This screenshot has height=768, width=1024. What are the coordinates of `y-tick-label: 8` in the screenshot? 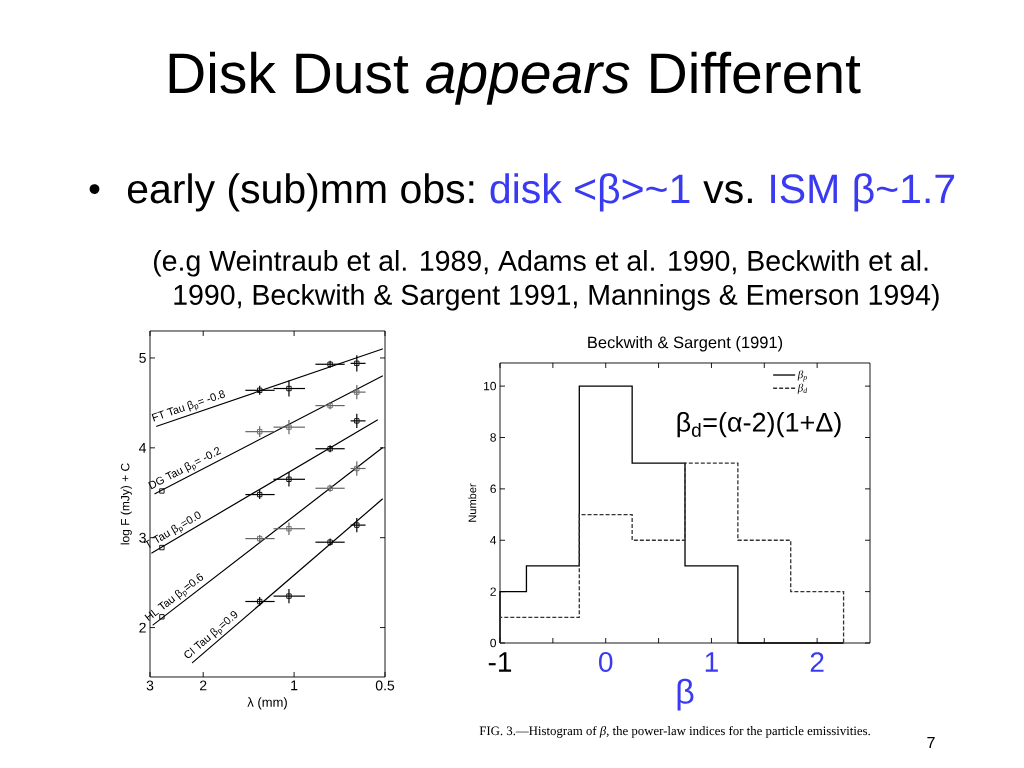 It's located at (493, 437).